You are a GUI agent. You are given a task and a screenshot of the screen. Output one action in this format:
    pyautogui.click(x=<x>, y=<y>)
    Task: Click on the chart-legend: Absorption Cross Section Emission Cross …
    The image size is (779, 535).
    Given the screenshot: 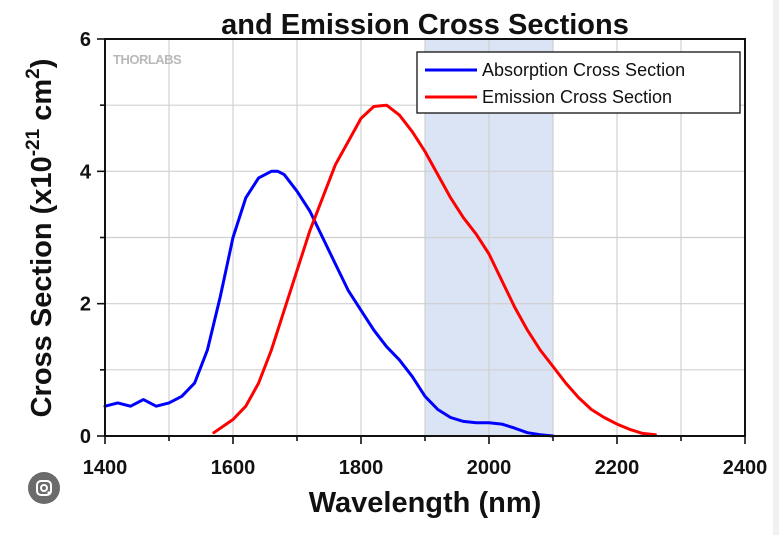 What is the action you would take?
    pyautogui.click(x=578, y=82)
    